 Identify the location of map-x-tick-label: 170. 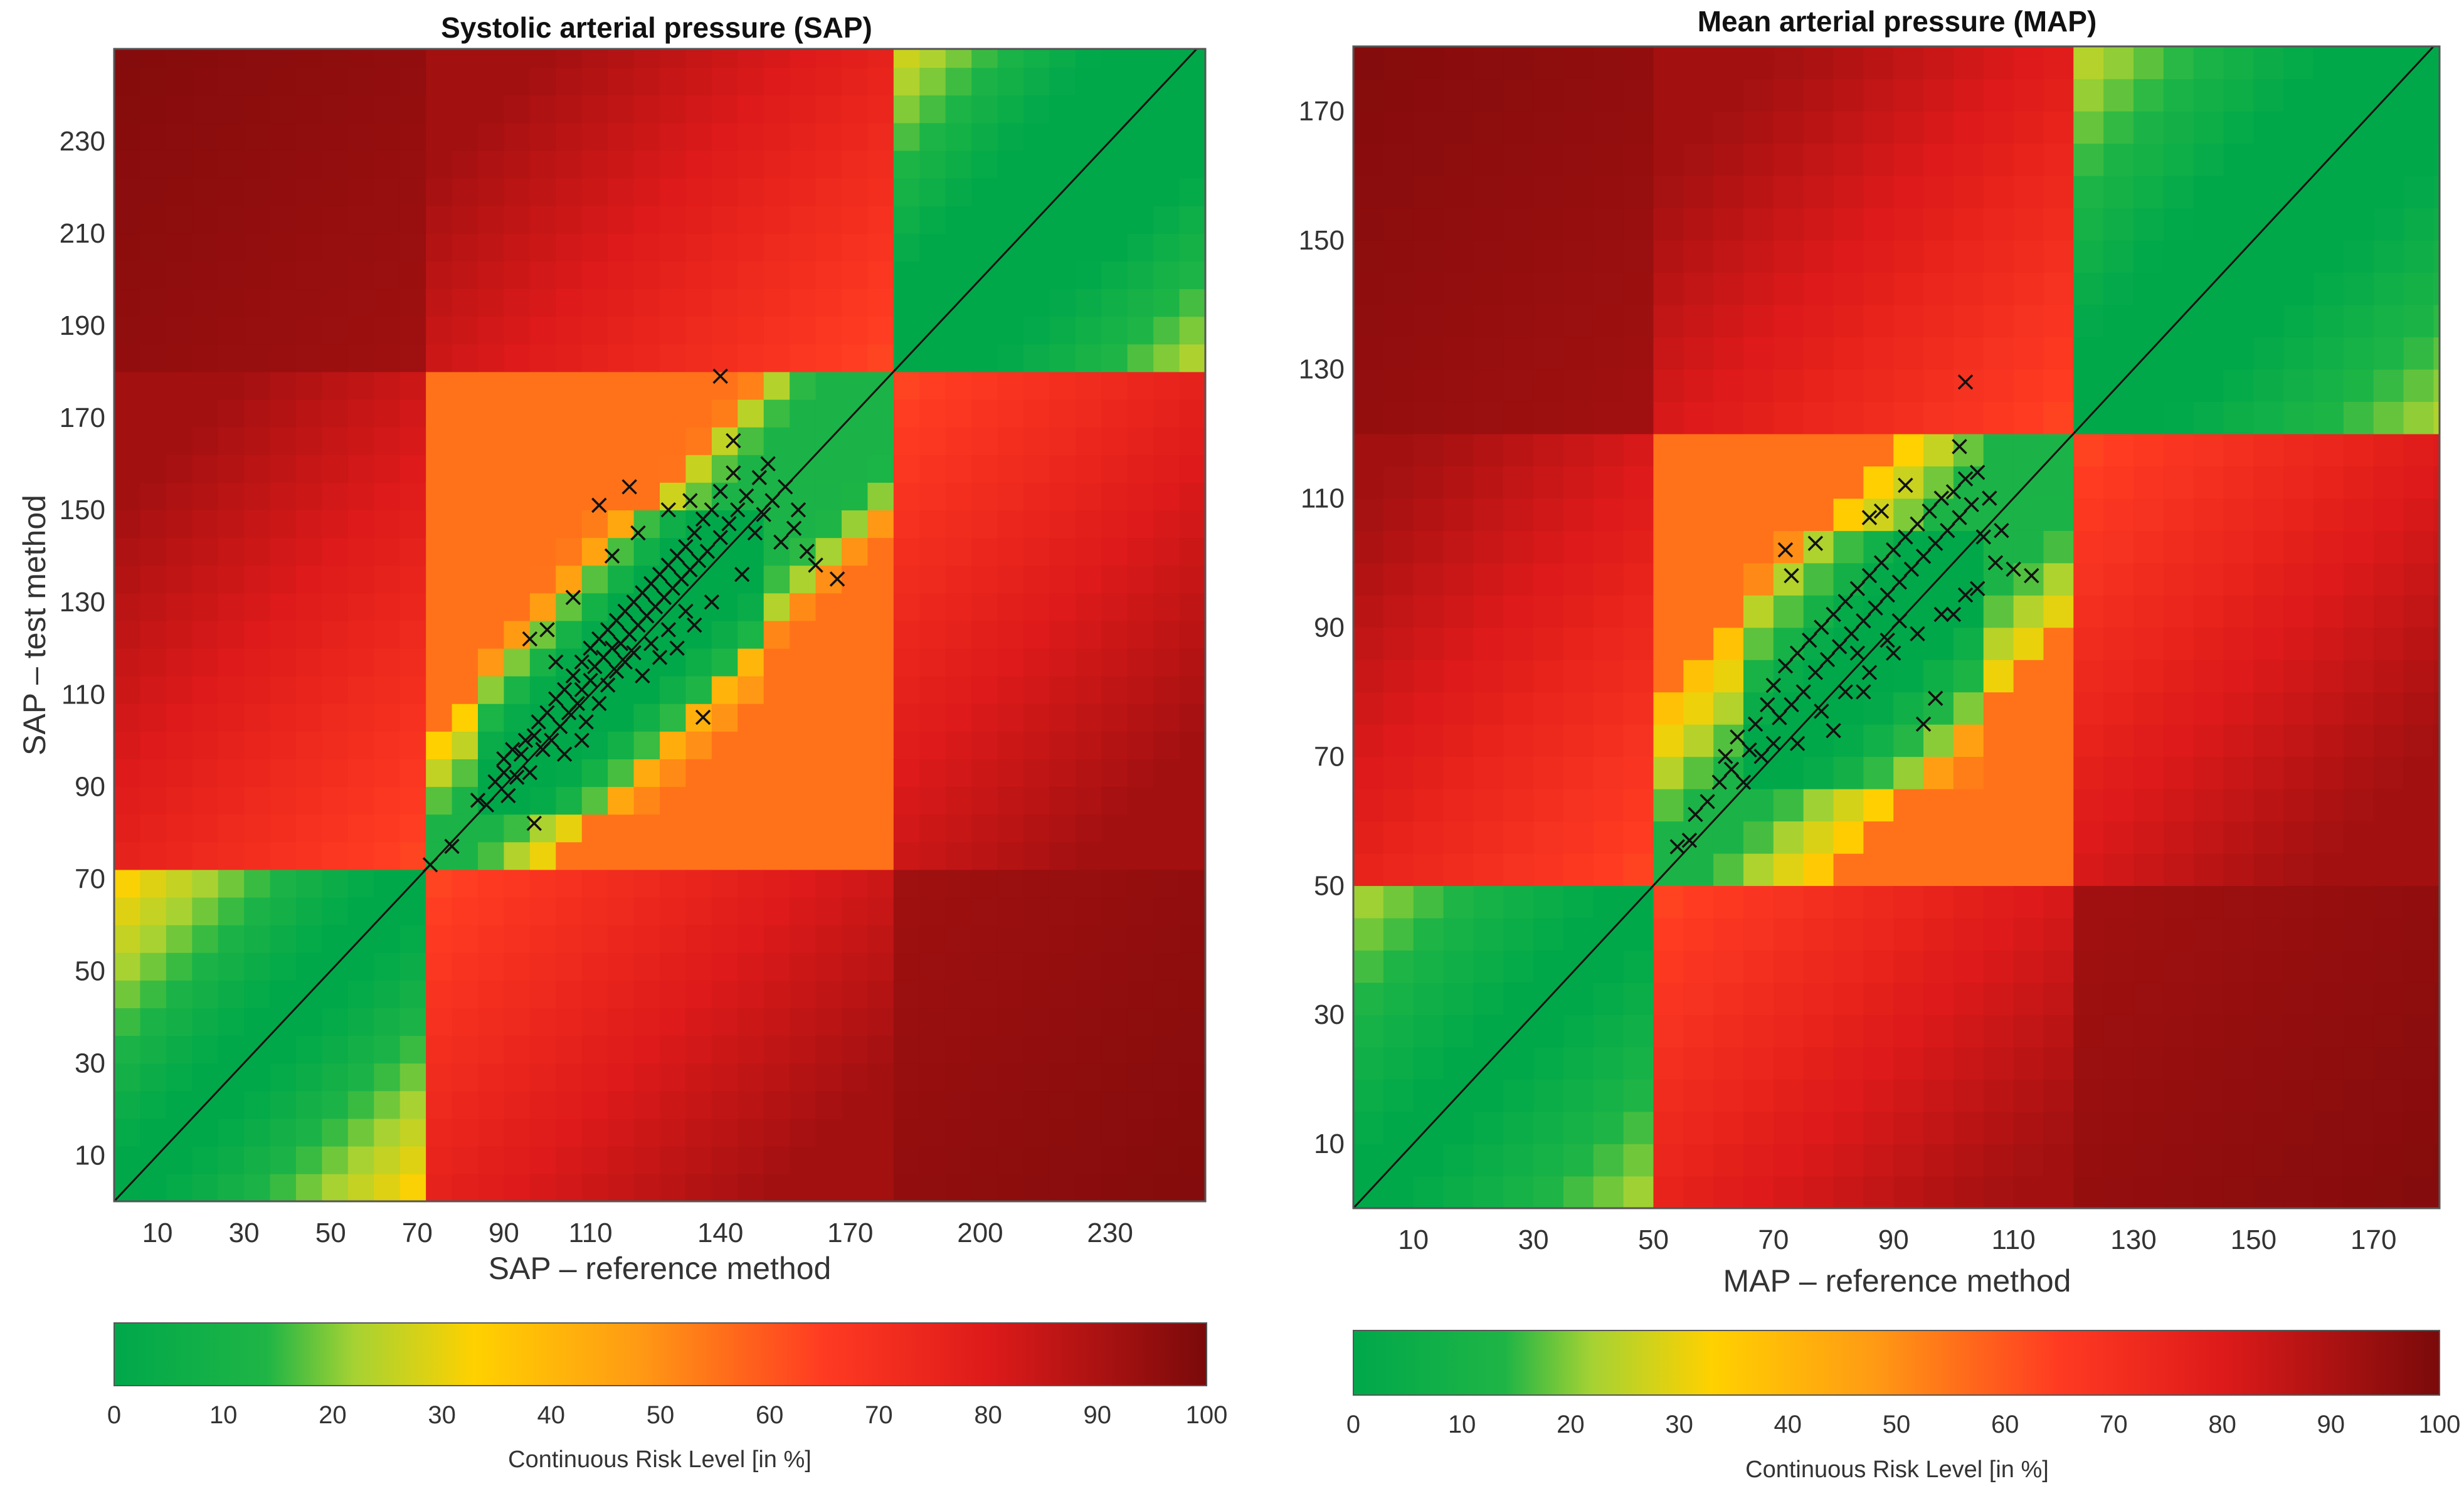
(2373, 1240).